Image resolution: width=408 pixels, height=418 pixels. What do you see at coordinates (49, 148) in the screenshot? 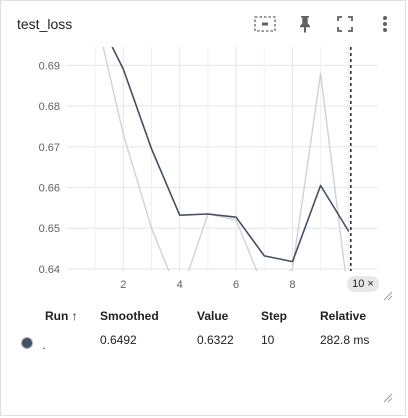
I see `y-tick-label: 0.67` at bounding box center [49, 148].